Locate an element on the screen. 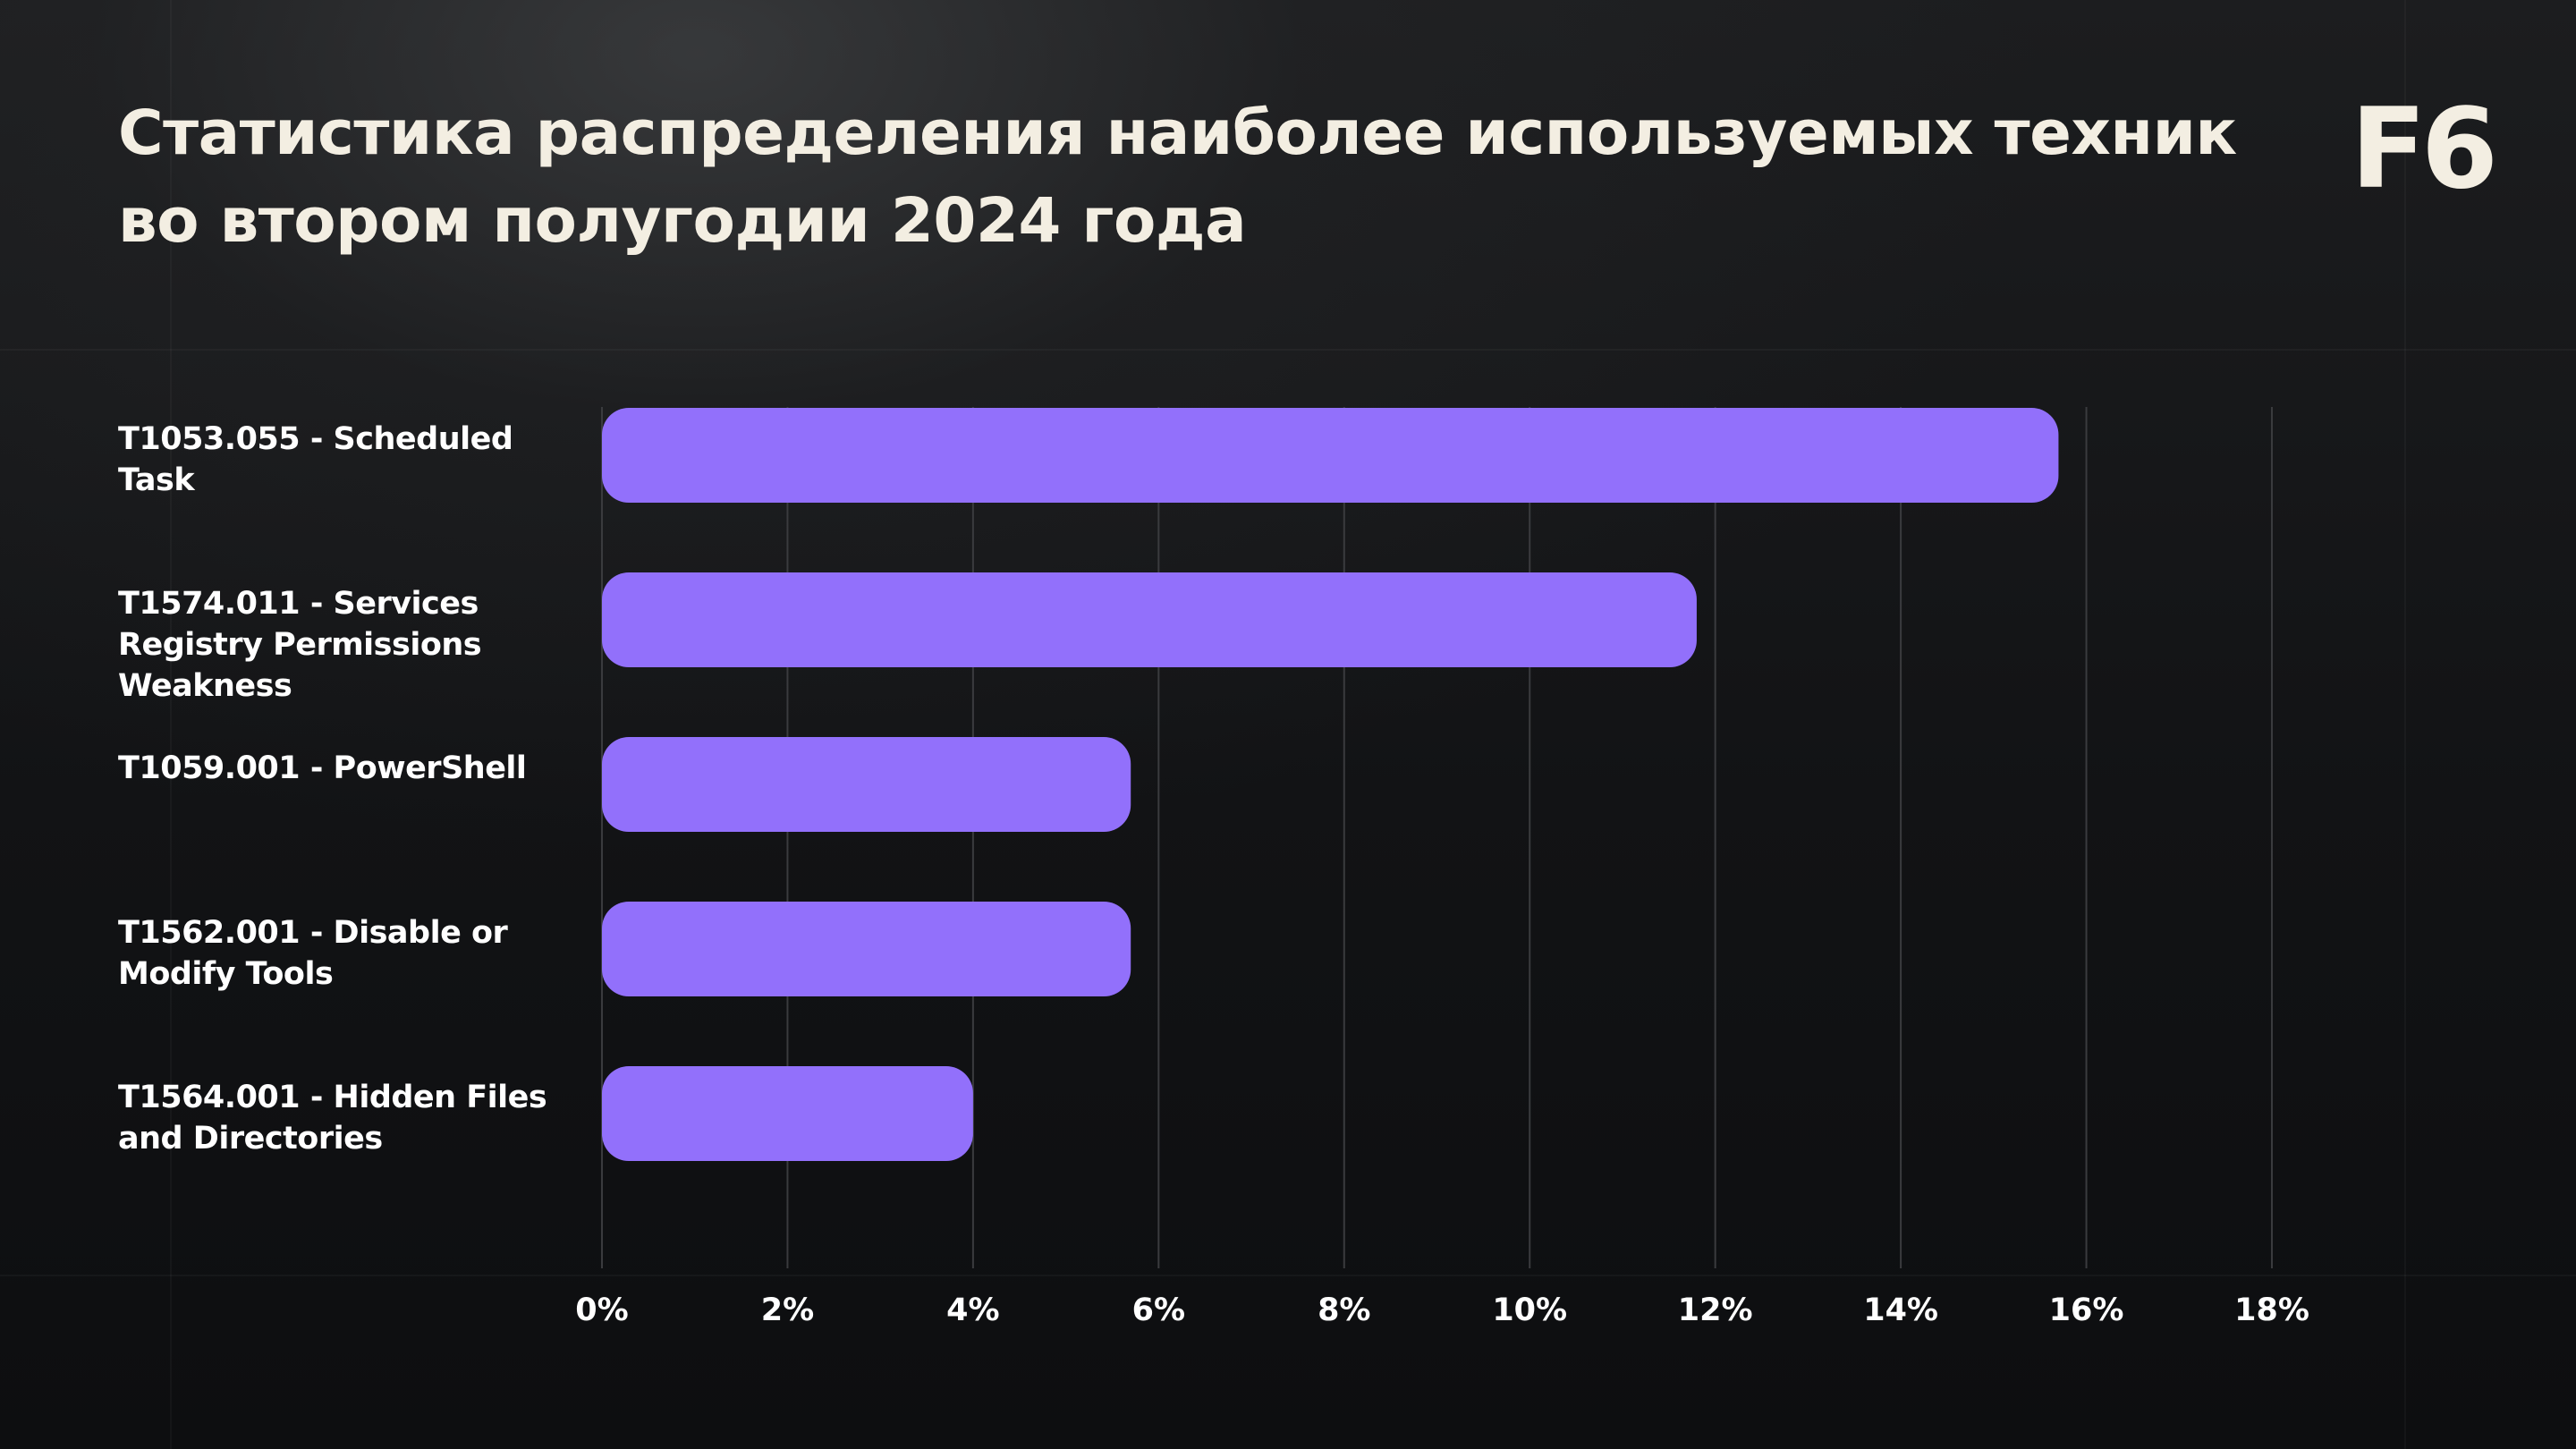 The height and width of the screenshot is (1449, 2576). category-label: T1564.001 - Hidden Files and Directories is located at coordinates (332, 1118).